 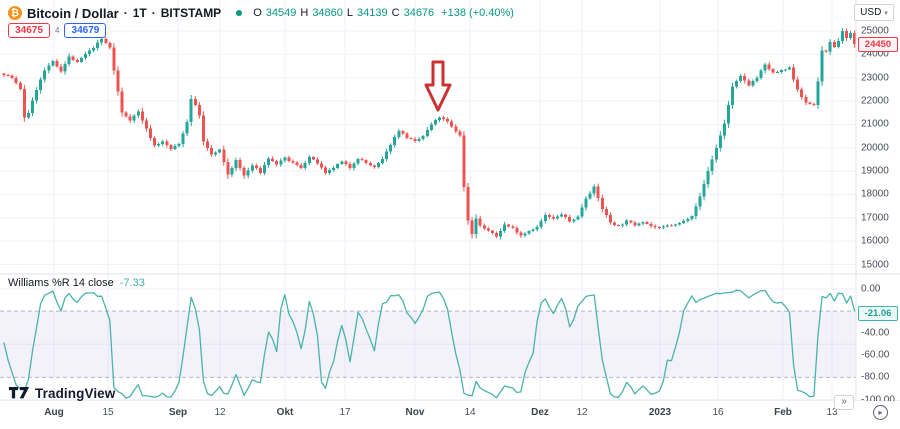 What do you see at coordinates (327, 13) in the screenshot?
I see `high-value: 34860` at bounding box center [327, 13].